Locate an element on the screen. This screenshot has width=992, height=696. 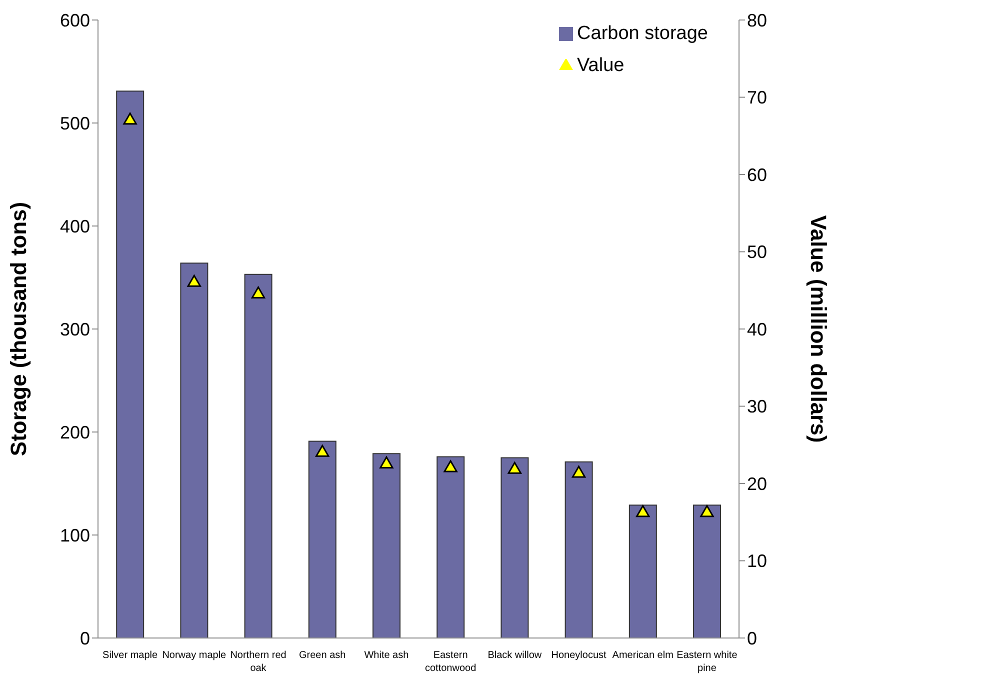
legend-label: Carbon storage is located at coordinates (642, 33).